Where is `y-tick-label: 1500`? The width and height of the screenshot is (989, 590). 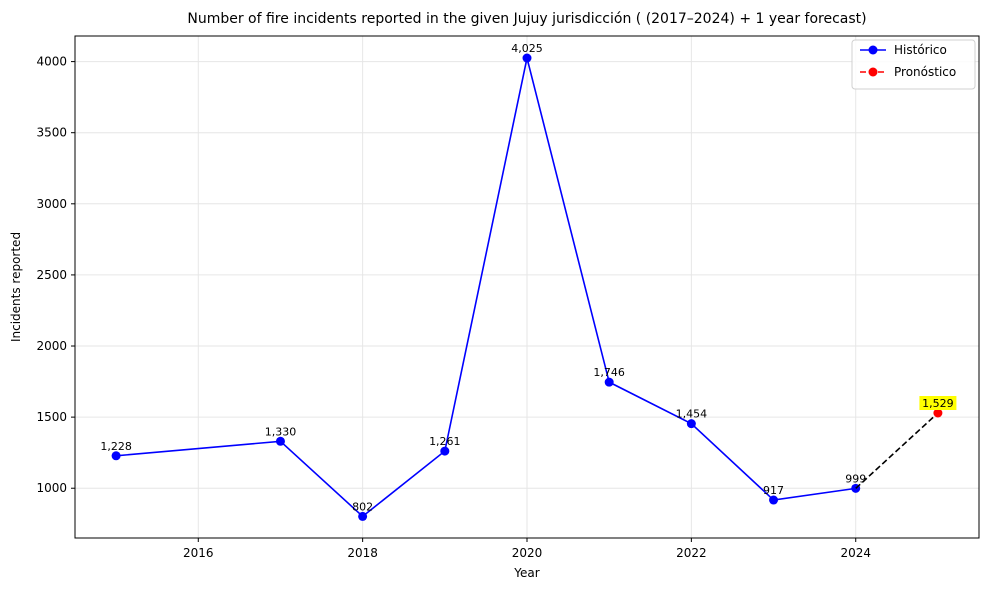 y-tick-label: 1500 is located at coordinates (51, 417).